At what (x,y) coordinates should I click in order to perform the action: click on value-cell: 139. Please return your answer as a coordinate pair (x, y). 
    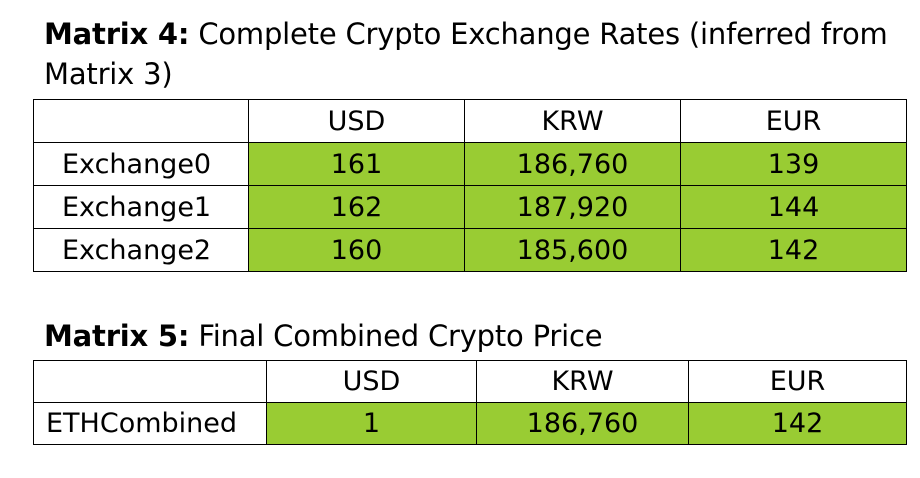
    Looking at the image, I should click on (793, 164).